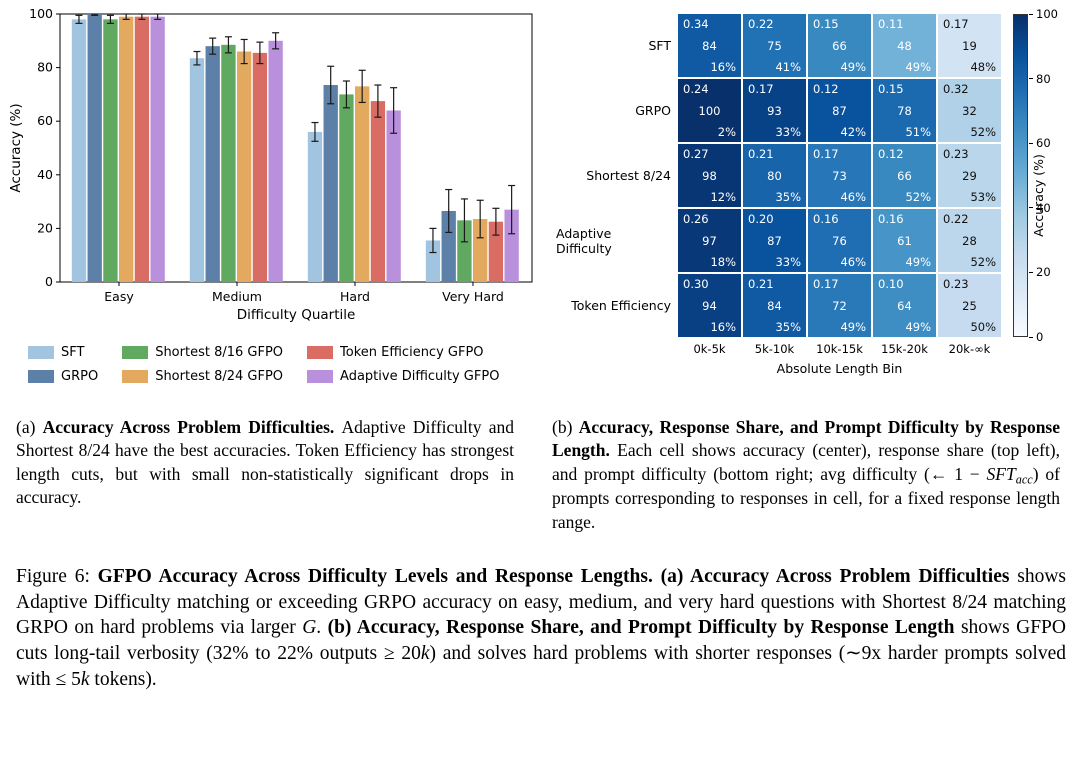  I want to click on legend-item: Shortest 8/24 GFPO, so click(202, 376).